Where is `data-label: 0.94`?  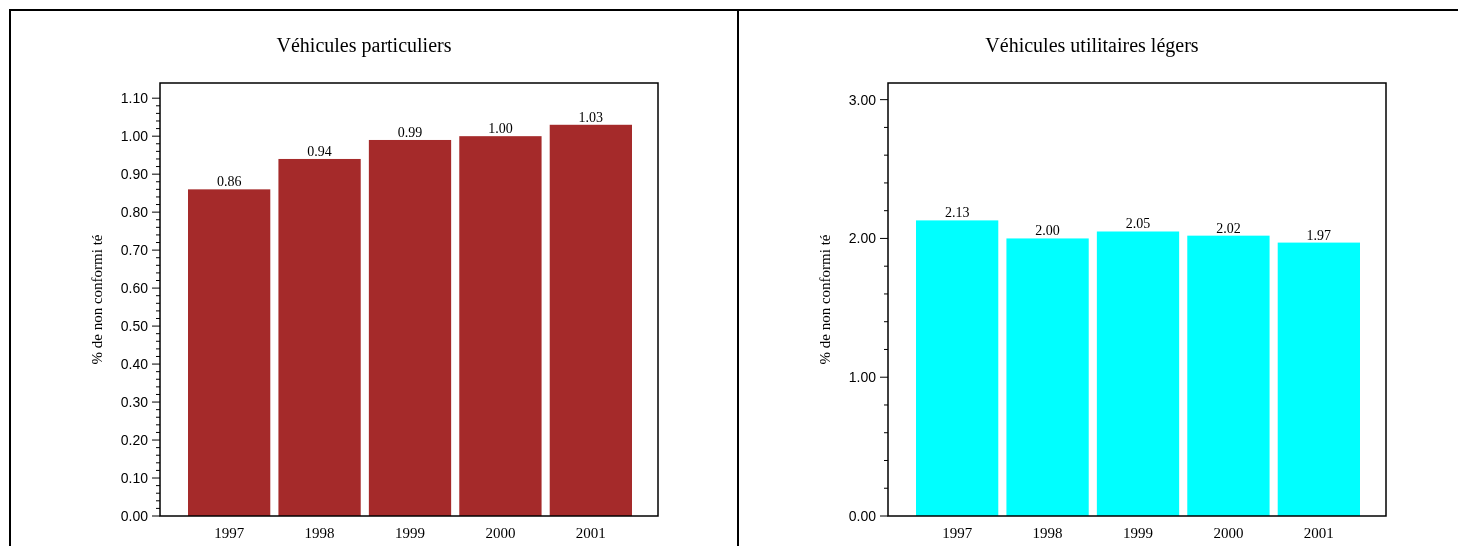
data-label: 0.94 is located at coordinates (319, 151).